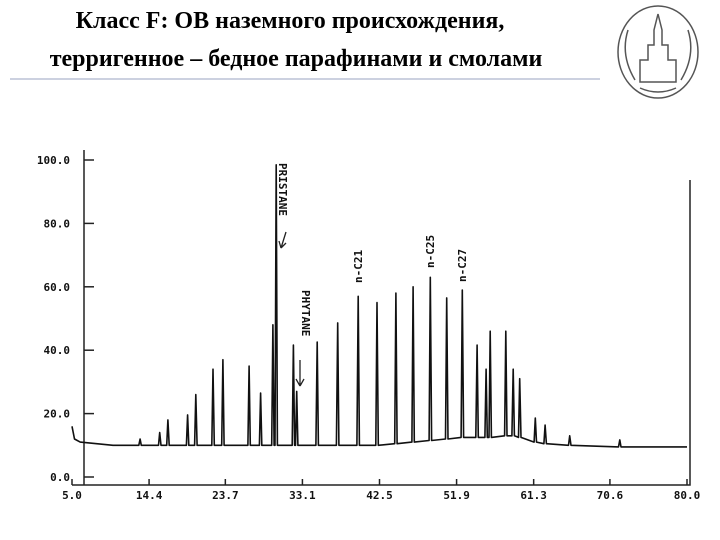 The height and width of the screenshot is (540, 720). What do you see at coordinates (430, 251) in the screenshot?
I see `peak-label: n-C25` at bounding box center [430, 251].